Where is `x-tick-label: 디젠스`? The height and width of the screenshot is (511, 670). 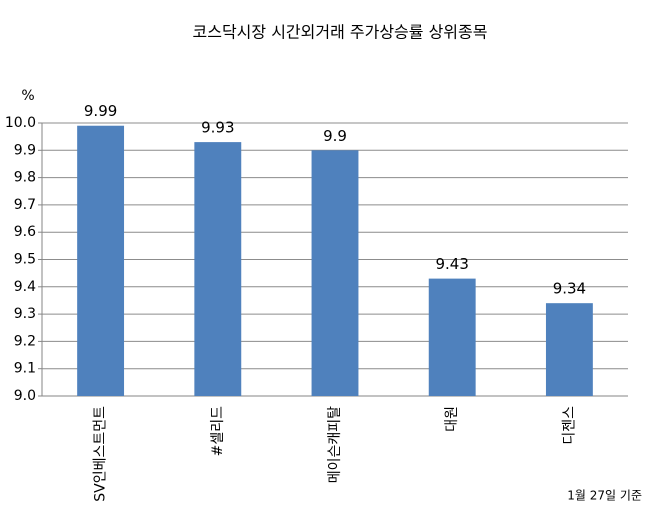
x-tick-label: 디젠스 is located at coordinates (569, 425).